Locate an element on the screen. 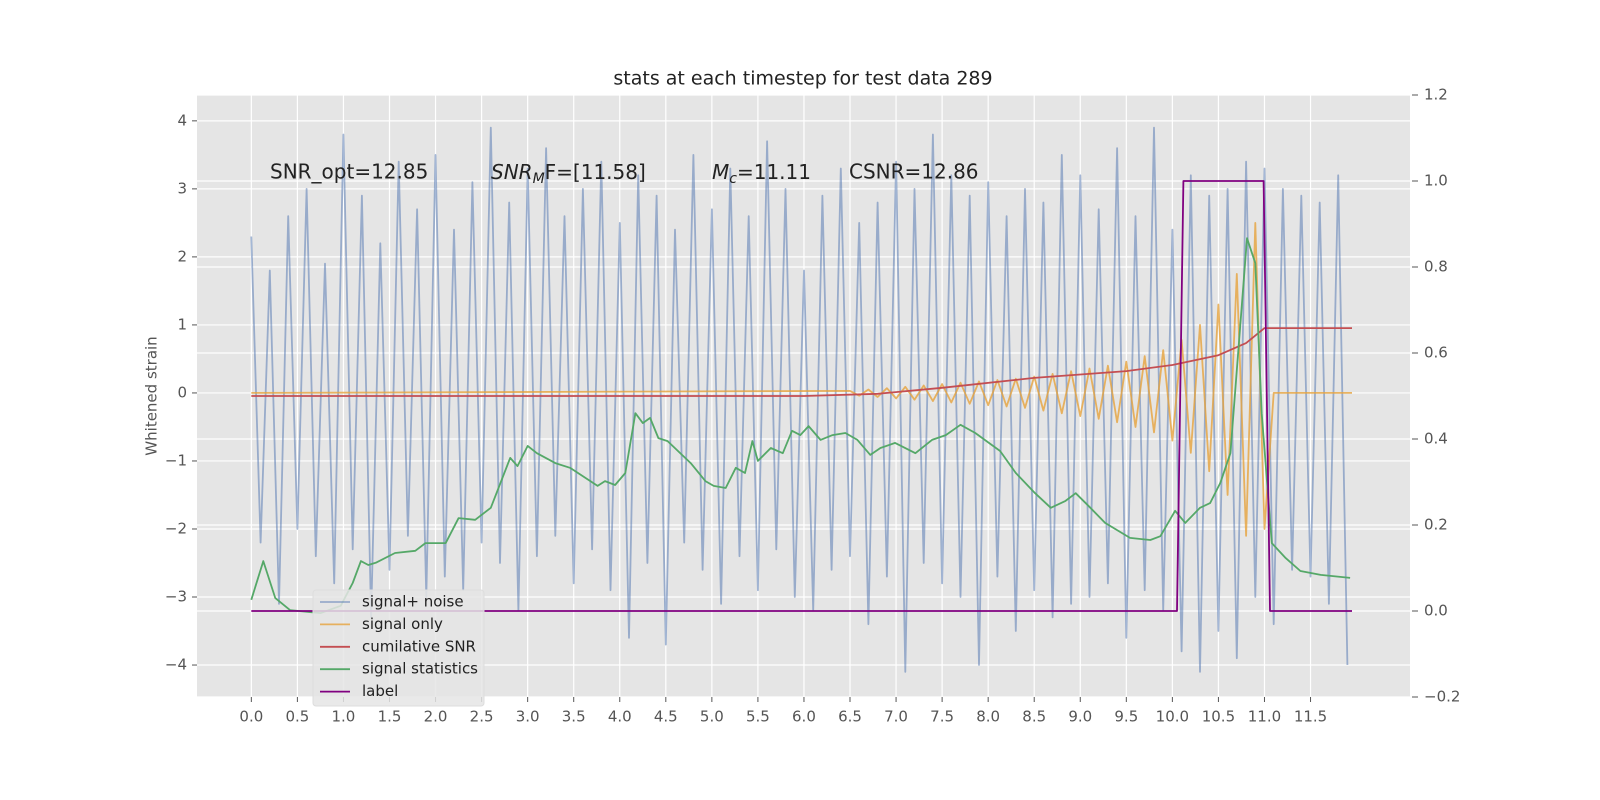 The image size is (1600, 800). y-tick-label: 3 is located at coordinates (182, 188).